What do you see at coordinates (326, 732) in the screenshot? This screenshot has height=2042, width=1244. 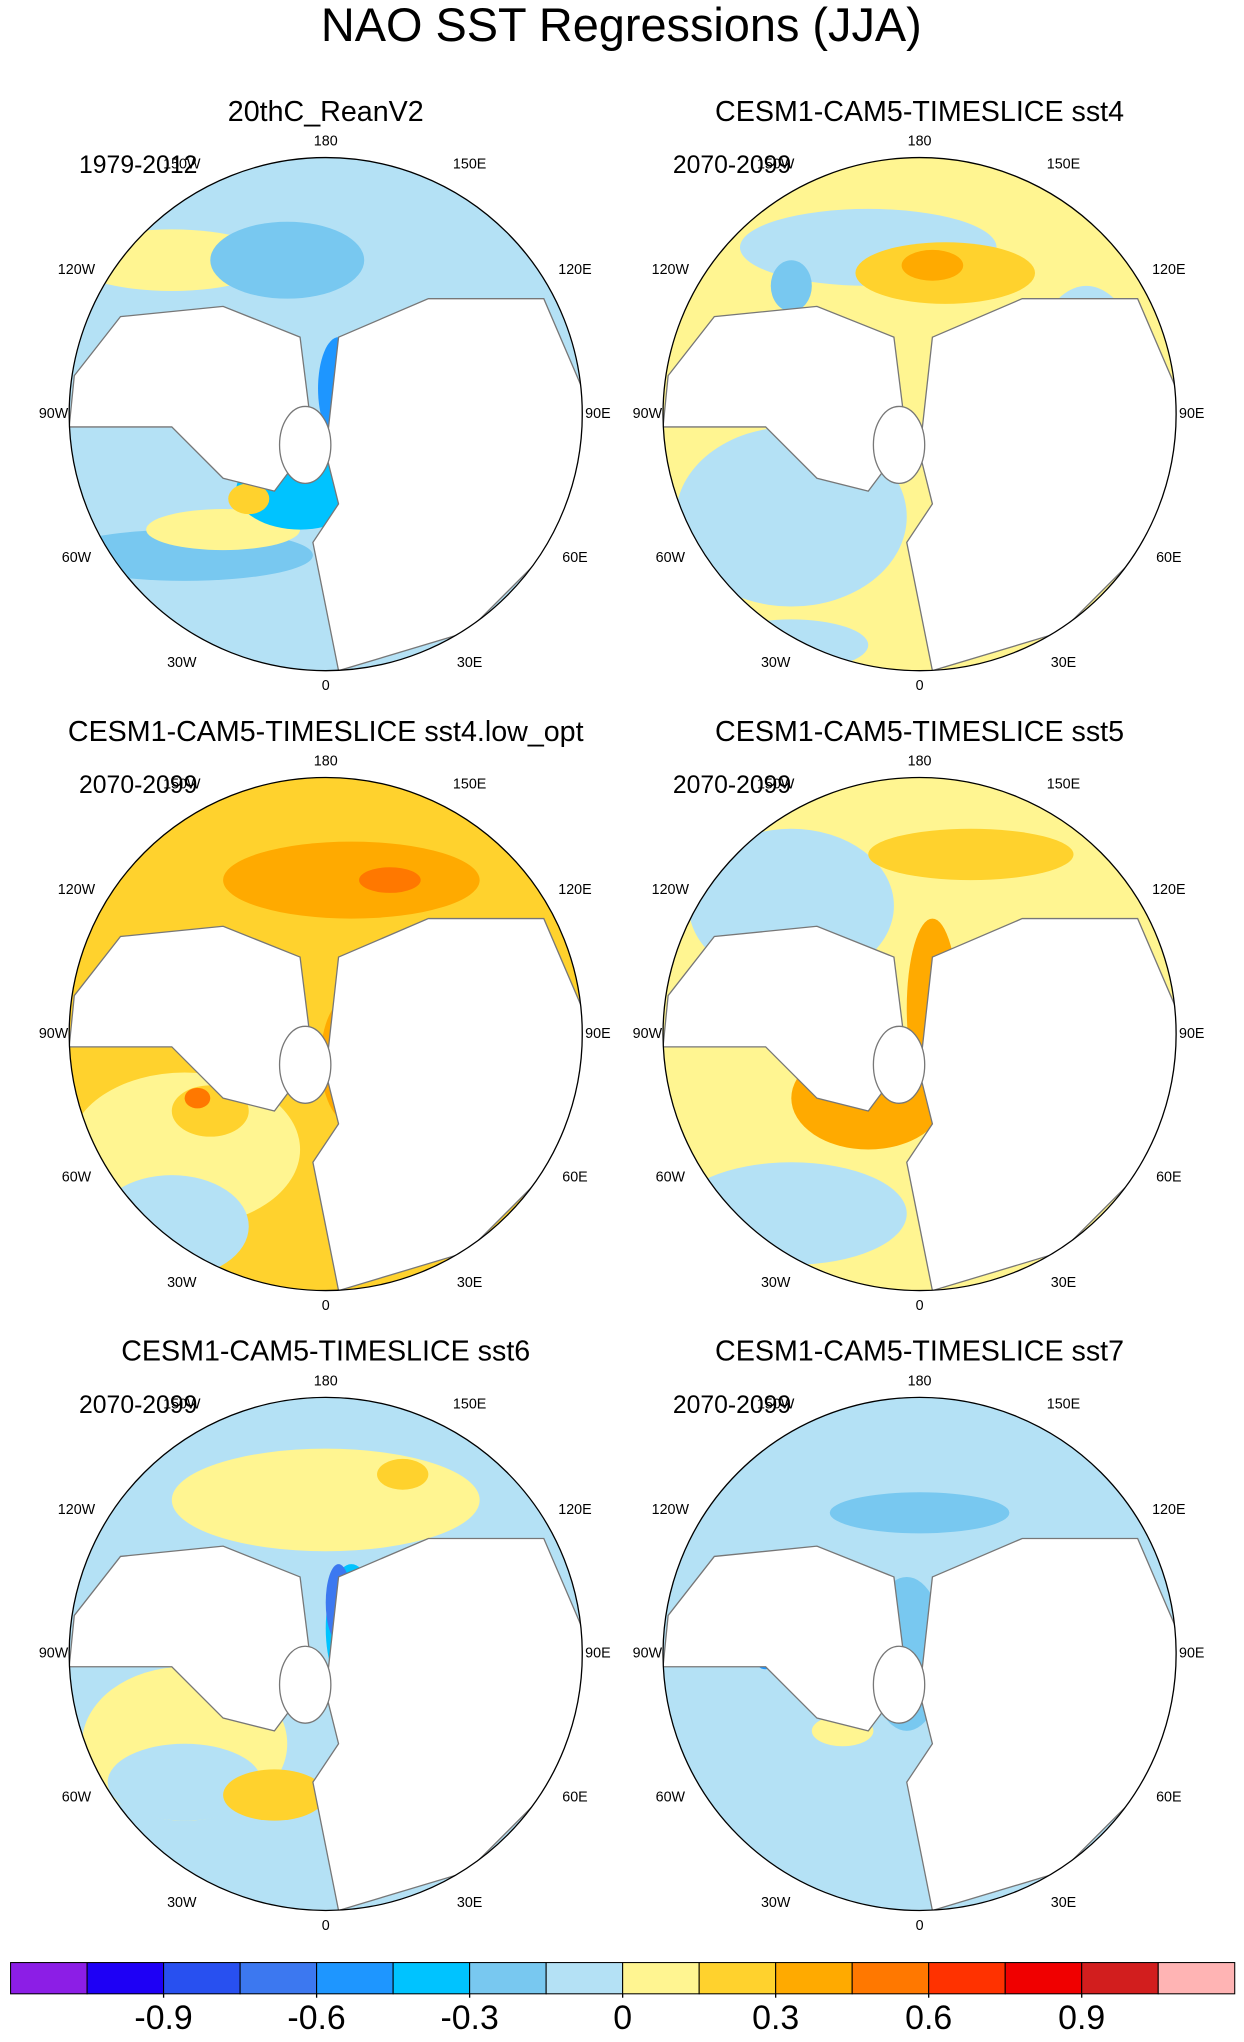 I see `panel-title: CESM1-CAM5-TIMESLICE sst4.low_opt` at bounding box center [326, 732].